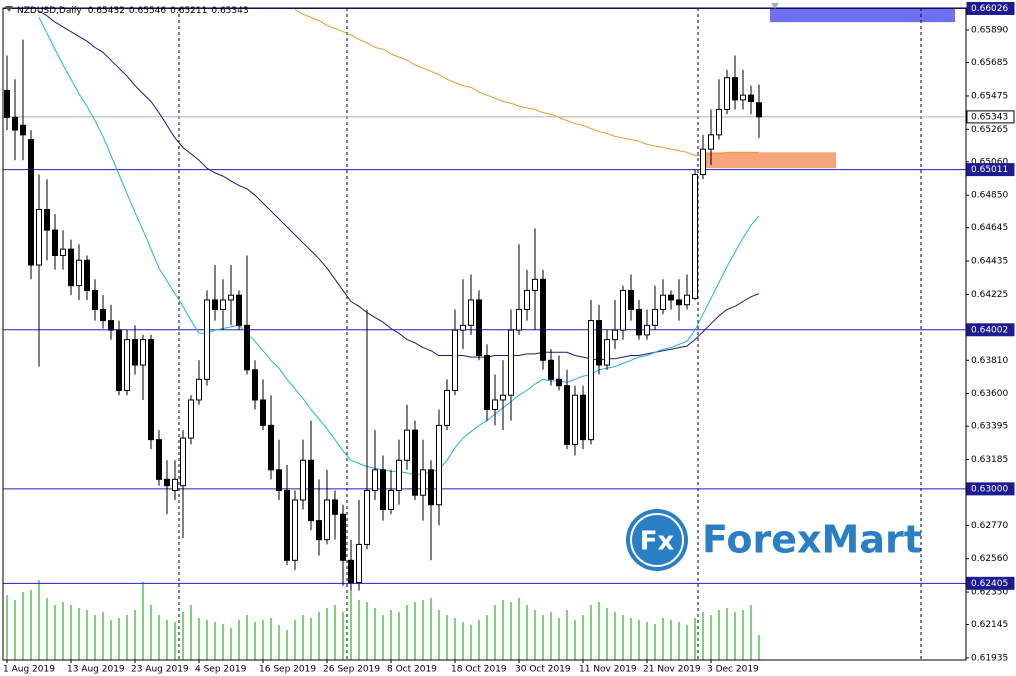 Image resolution: width=1016 pixels, height=676 pixels. What do you see at coordinates (147, 11) in the screenshot?
I see `header-high: 0.65546` at bounding box center [147, 11].